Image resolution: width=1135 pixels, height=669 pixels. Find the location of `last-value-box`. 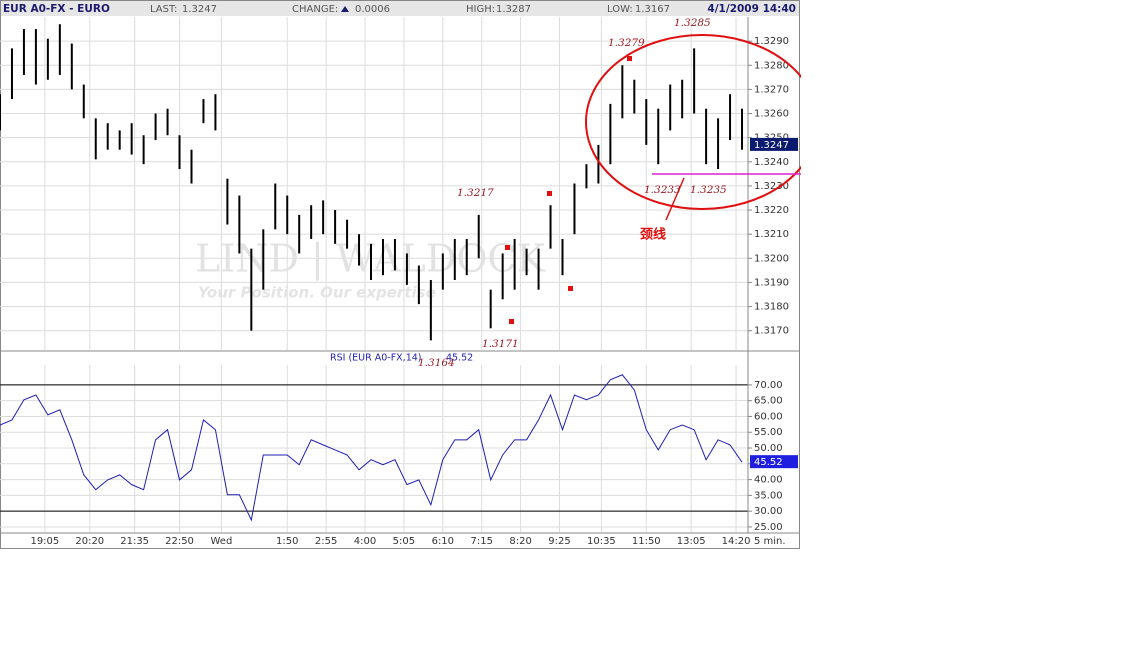

last-value-box is located at coordinates (774, 462).